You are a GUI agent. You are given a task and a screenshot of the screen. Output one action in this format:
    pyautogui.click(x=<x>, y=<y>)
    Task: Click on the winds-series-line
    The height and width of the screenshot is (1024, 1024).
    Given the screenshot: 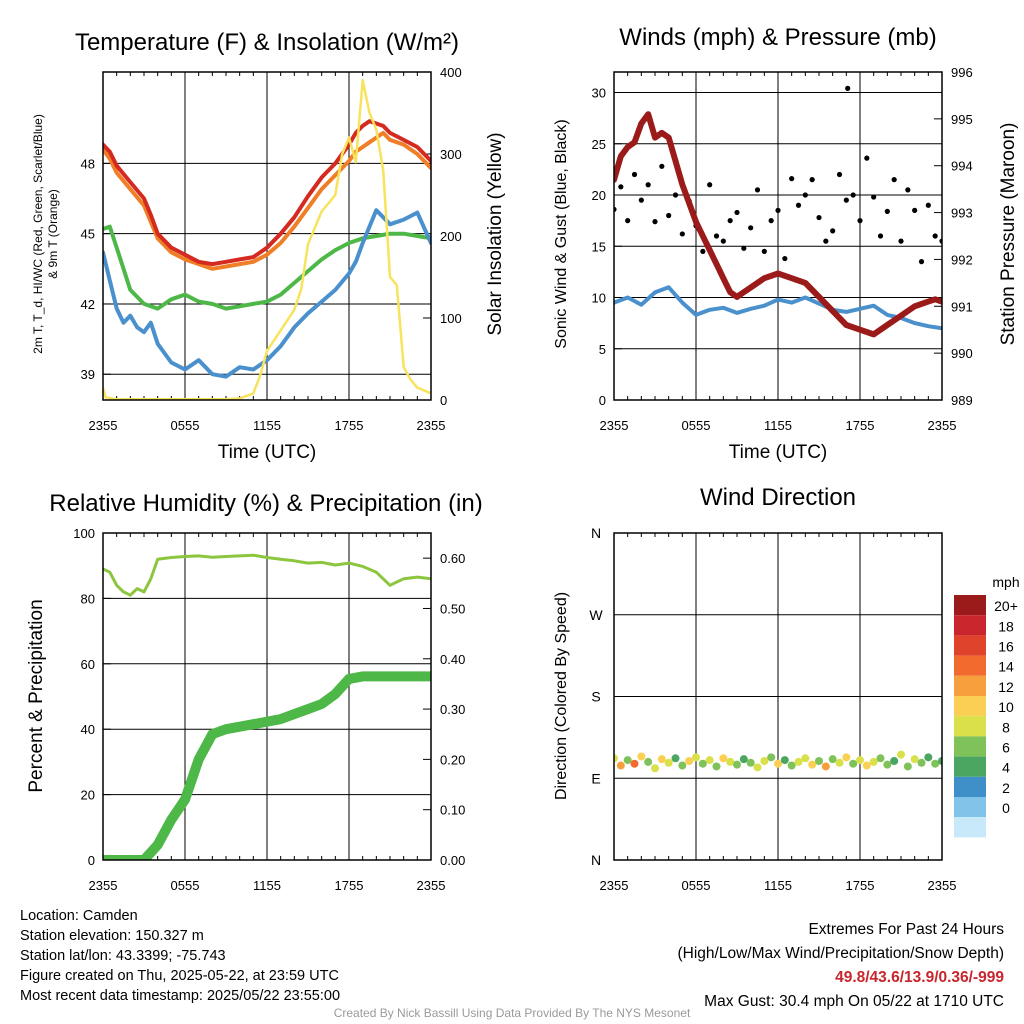 What is the action you would take?
    pyautogui.click(x=778, y=308)
    